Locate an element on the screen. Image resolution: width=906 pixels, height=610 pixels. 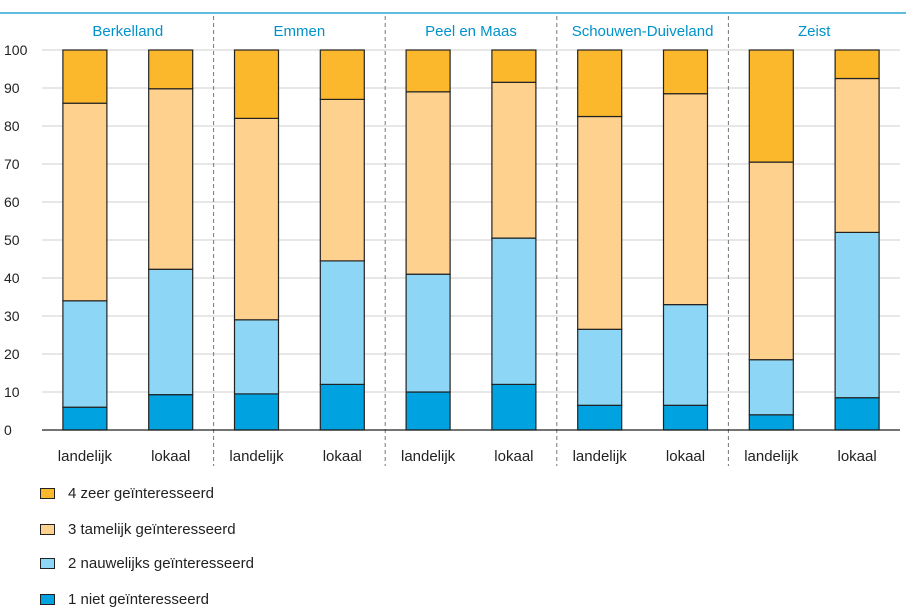
legend-swatch-niet is located at coordinates (47, 599).